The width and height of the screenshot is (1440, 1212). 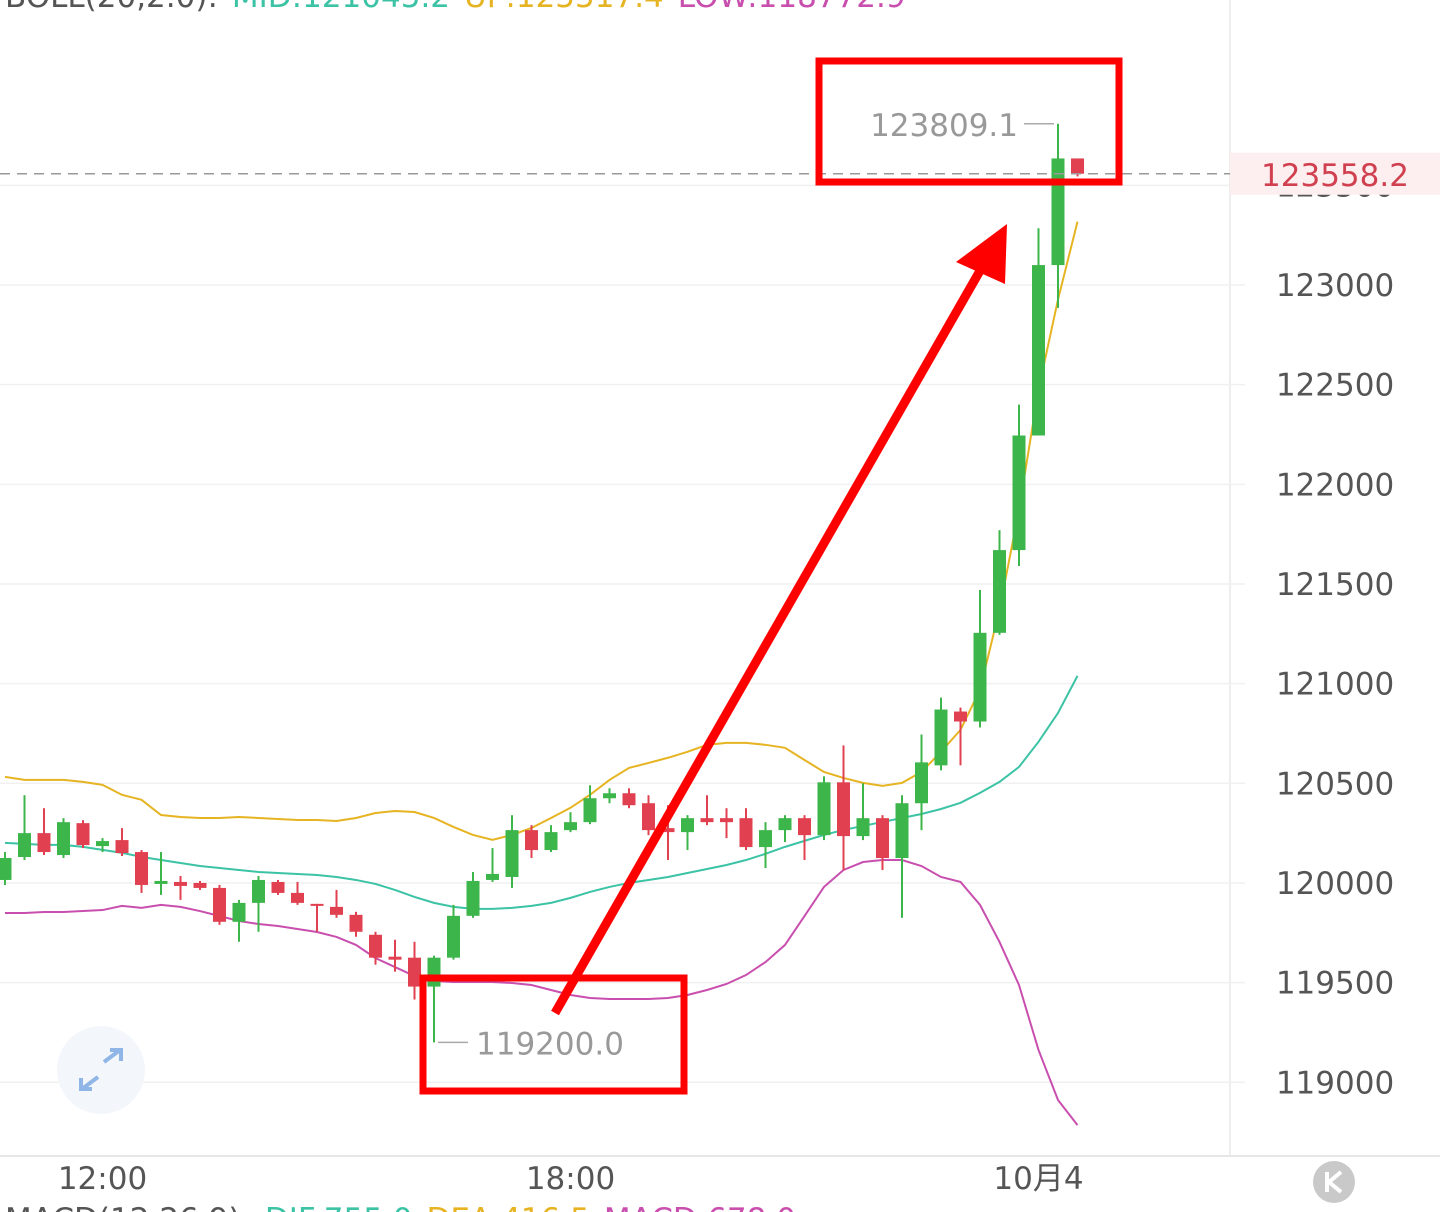 I want to click on y-tick-label: 122000, so click(x=1335, y=485).